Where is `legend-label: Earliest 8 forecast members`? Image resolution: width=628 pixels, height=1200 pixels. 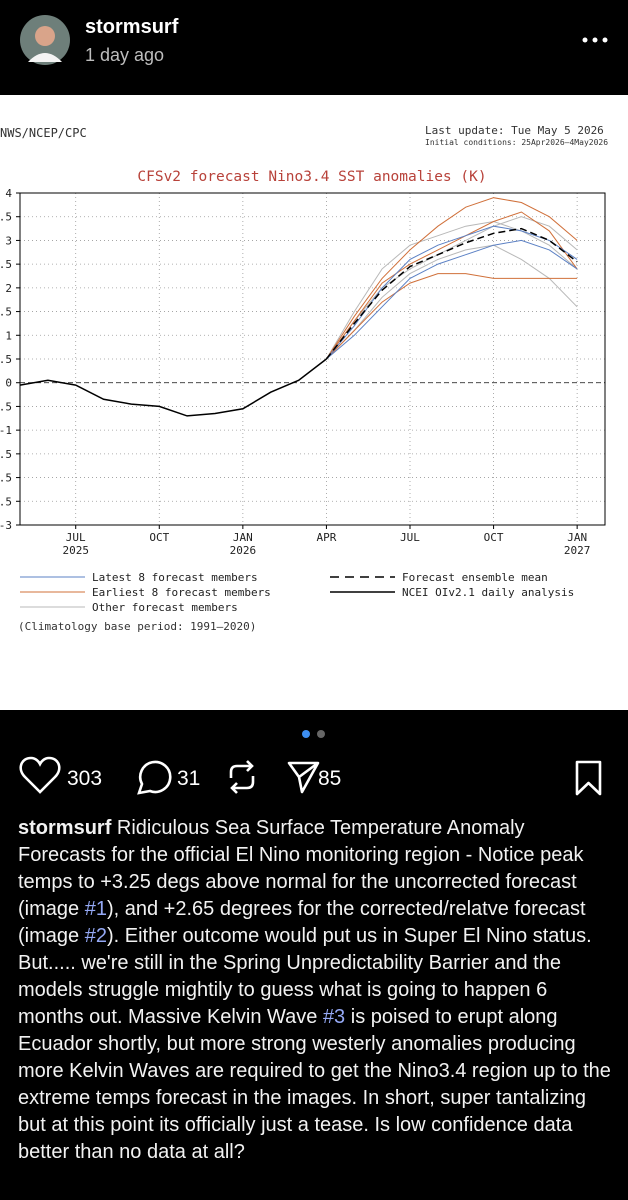 legend-label: Earliest 8 forecast members is located at coordinates (181, 592).